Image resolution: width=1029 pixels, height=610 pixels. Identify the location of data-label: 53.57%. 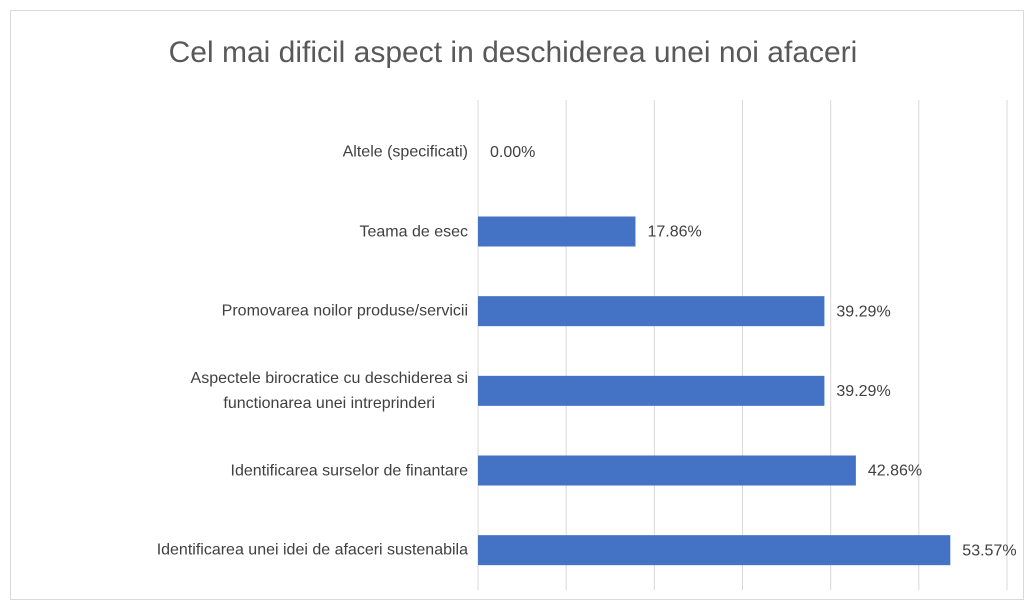
(989, 550).